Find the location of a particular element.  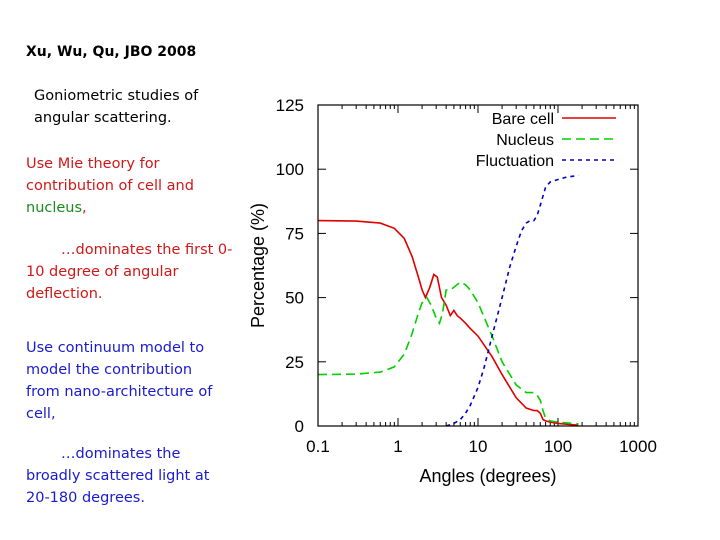

x-tick-label: 1000 is located at coordinates (638, 446).